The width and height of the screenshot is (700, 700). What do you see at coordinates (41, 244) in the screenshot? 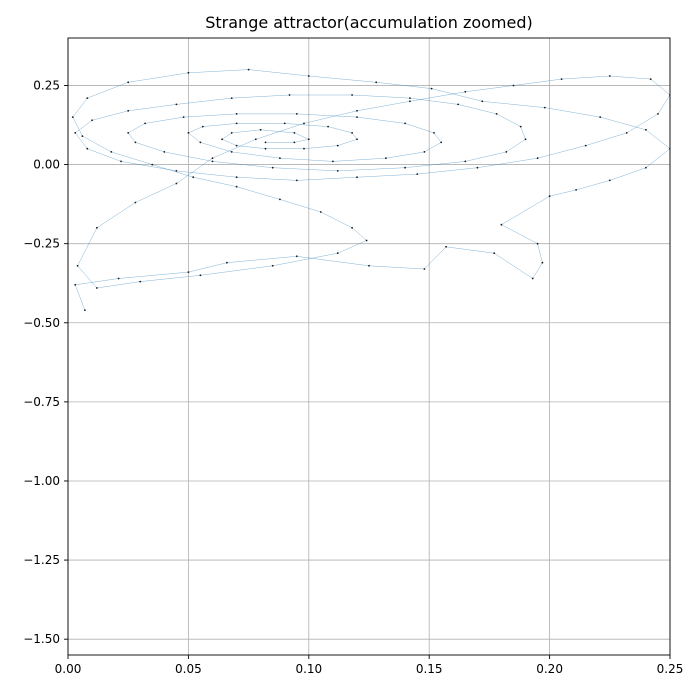
I see `y-tick-label: −0.25` at bounding box center [41, 244].